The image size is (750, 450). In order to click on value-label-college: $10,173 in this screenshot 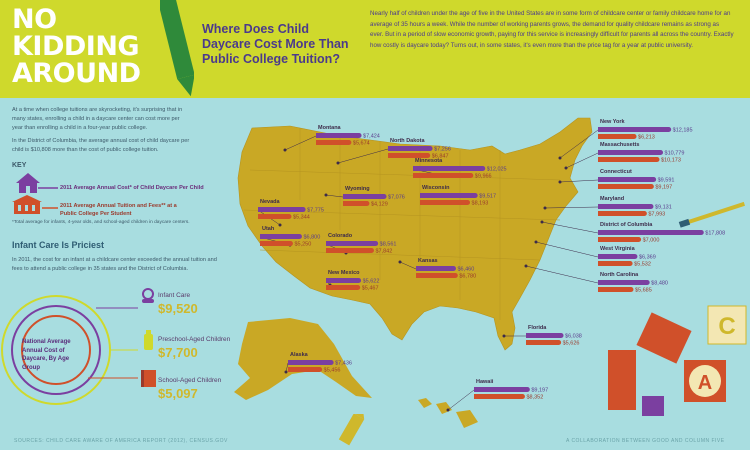, I will do `click(671, 161)`.